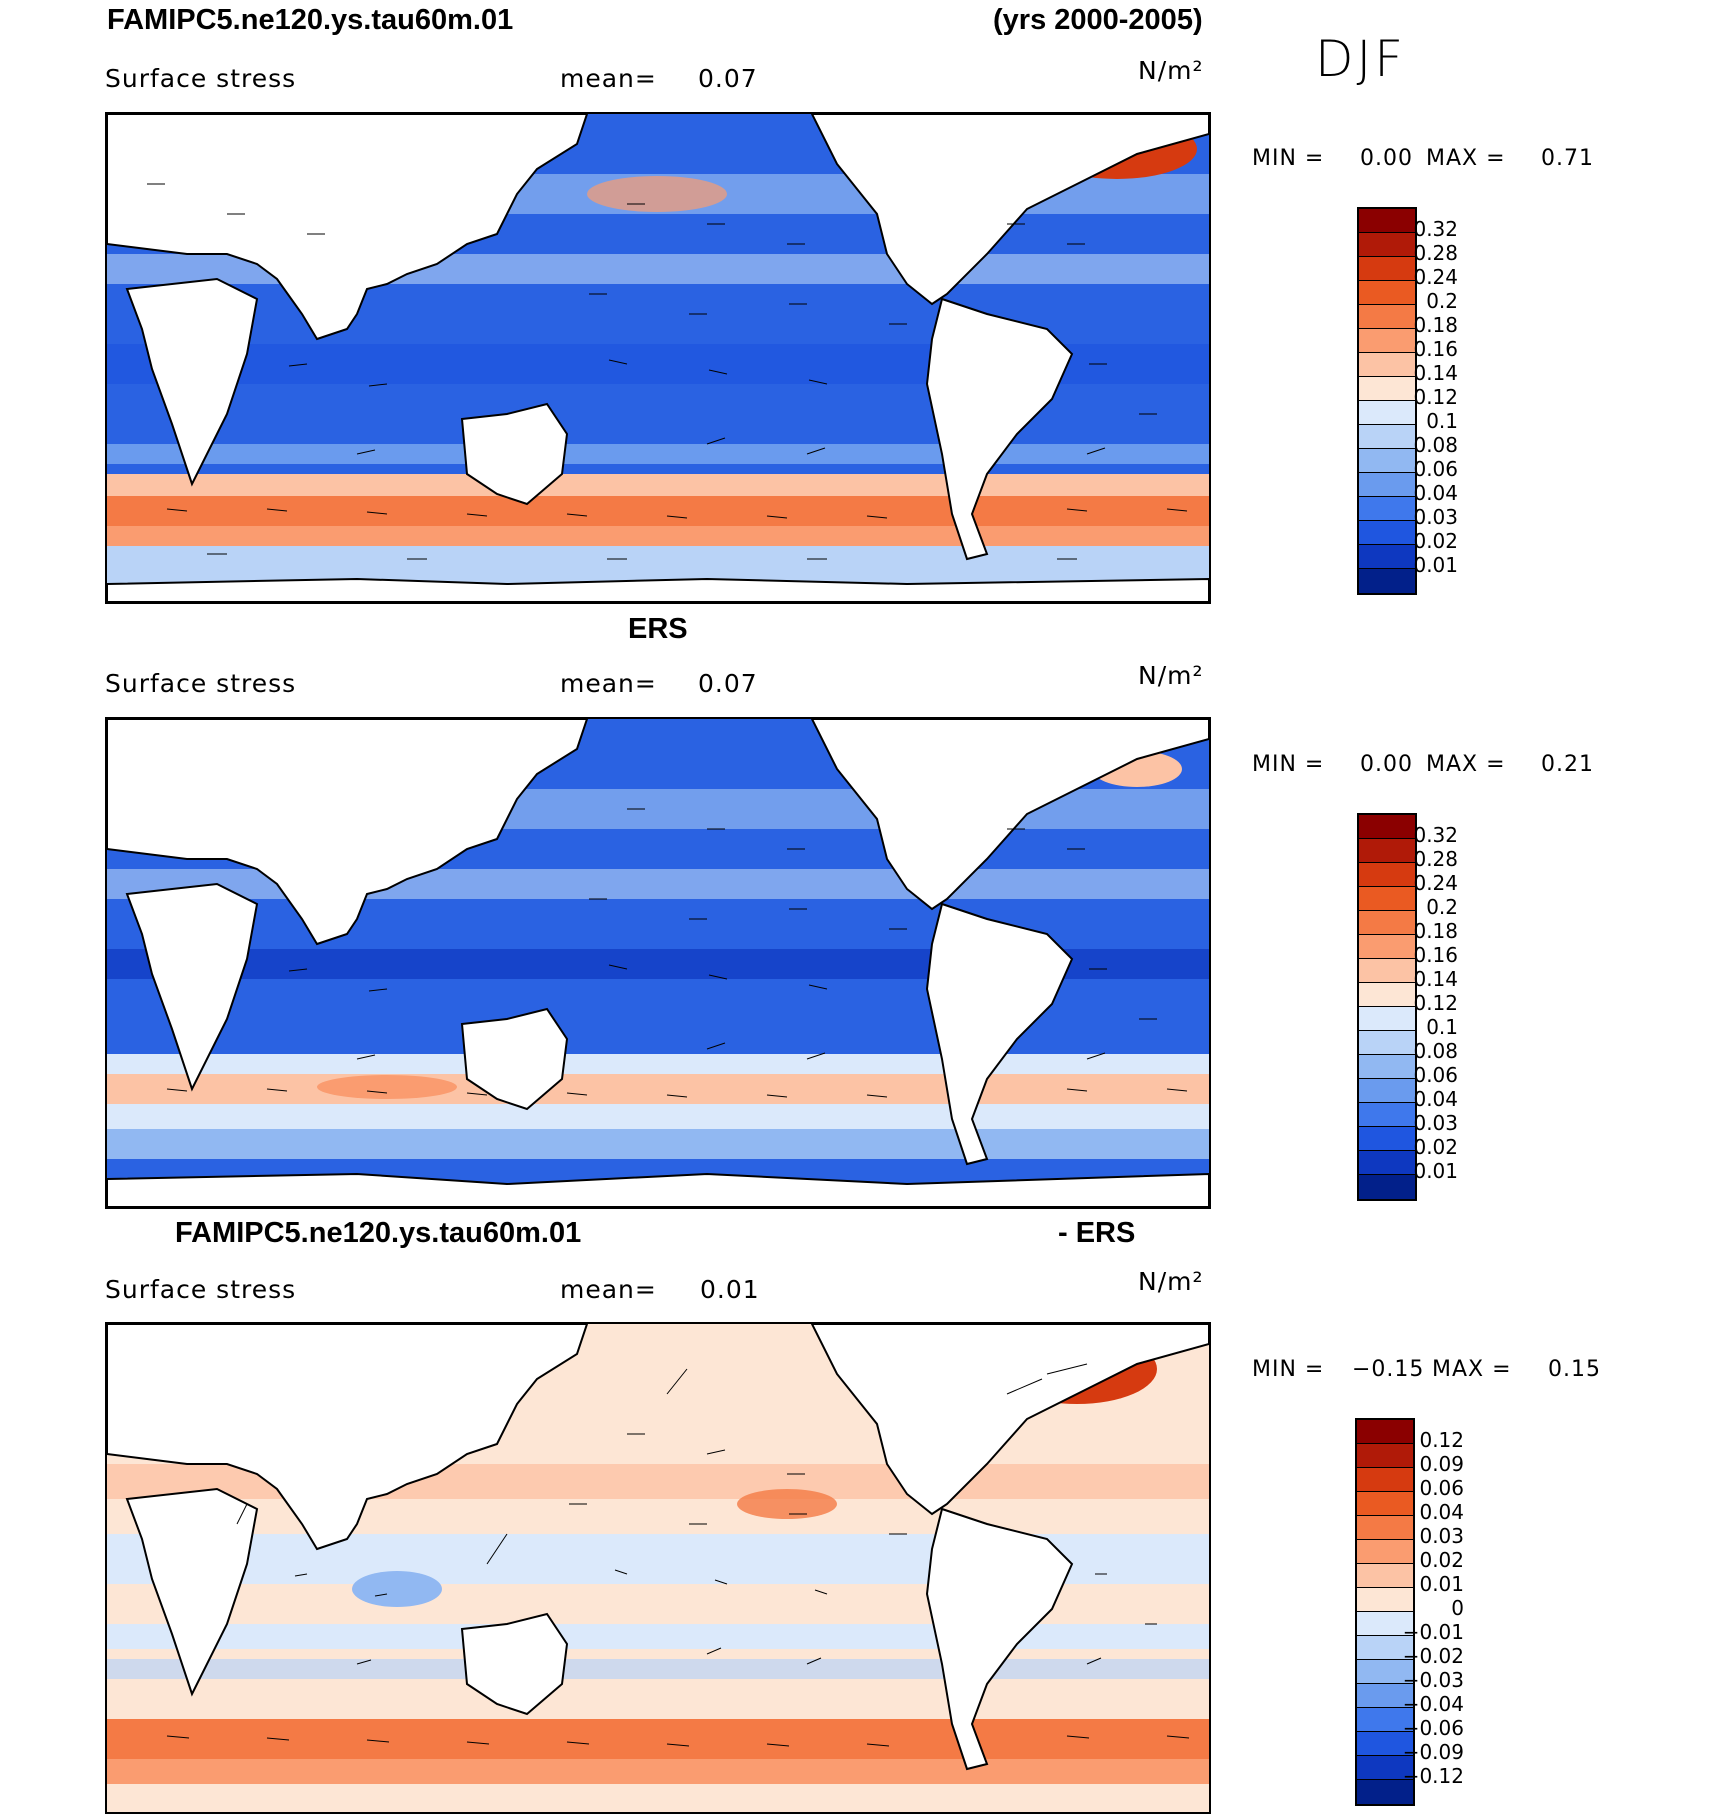 The height and width of the screenshot is (1819, 1710). What do you see at coordinates (1574, 1369) in the screenshot?
I see `max-value: 0.15` at bounding box center [1574, 1369].